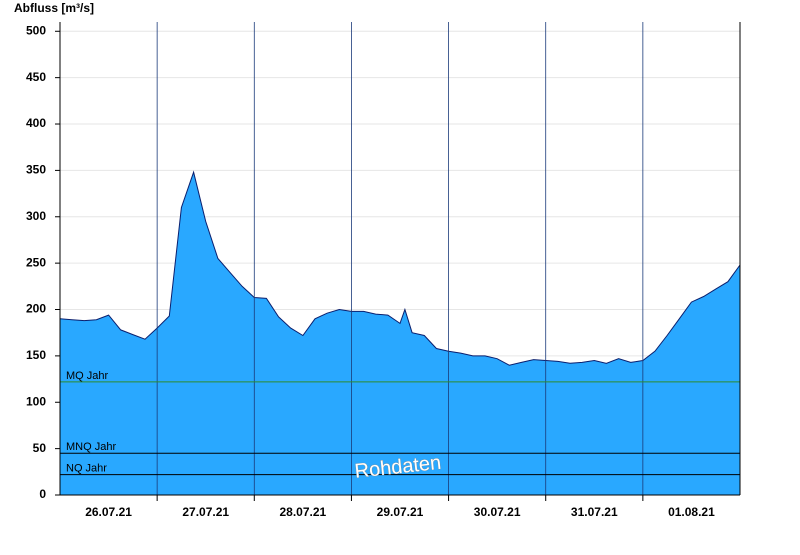 This screenshot has height=555, width=800. Describe the element at coordinates (691, 512) in the screenshot. I see `x-tick-label: 01.08.21` at that location.